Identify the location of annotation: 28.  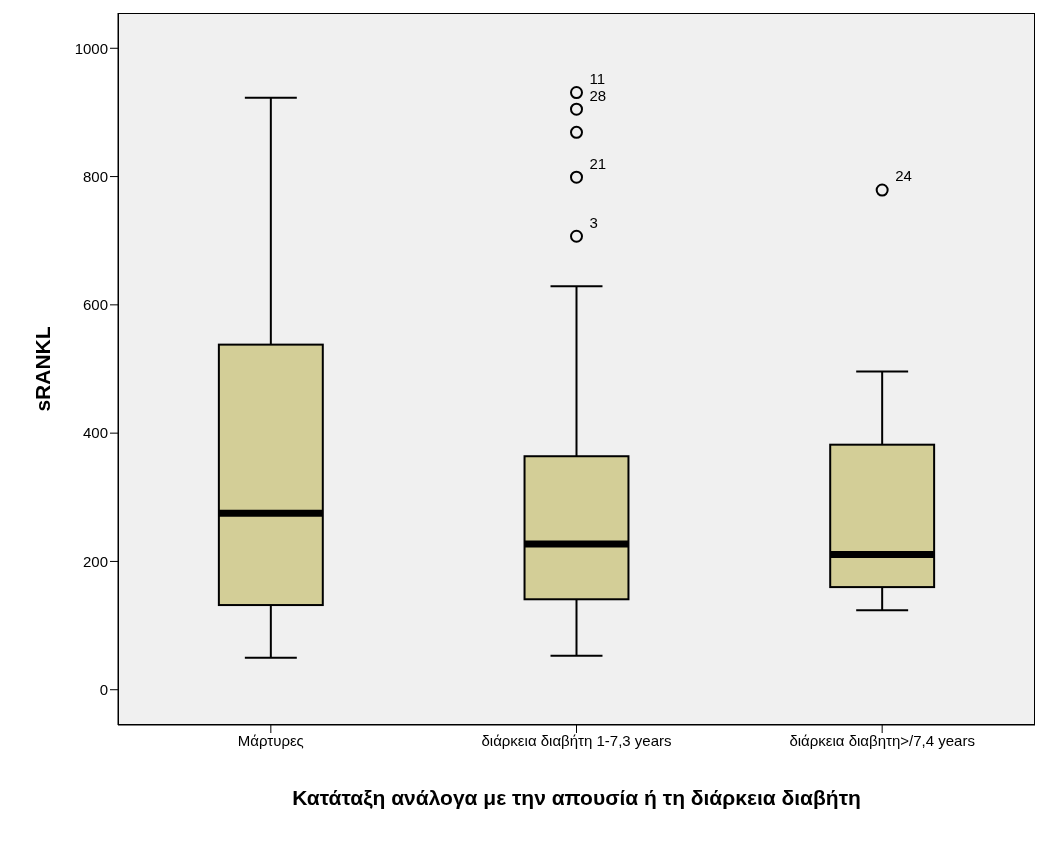
(598, 95).